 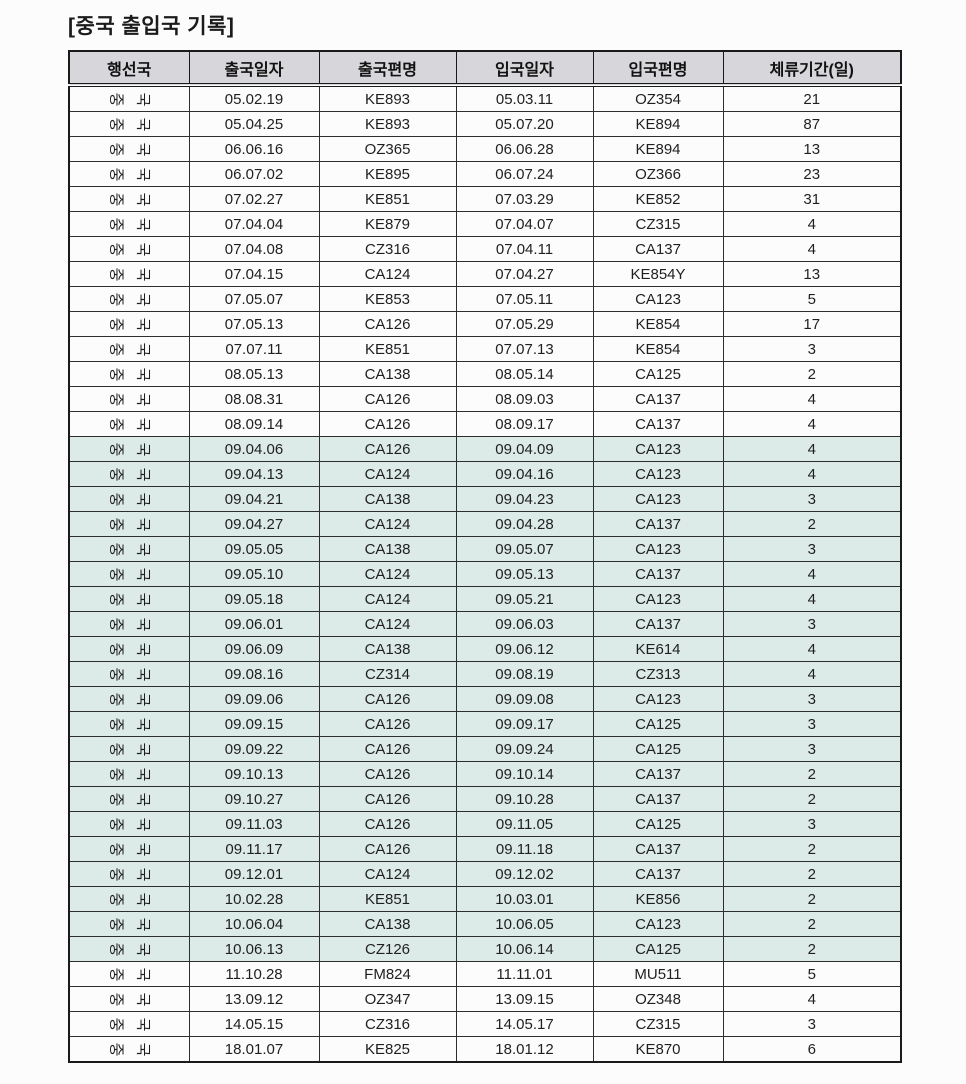 I want to click on cell-entry-date: 09.10.14, so click(x=524, y=774).